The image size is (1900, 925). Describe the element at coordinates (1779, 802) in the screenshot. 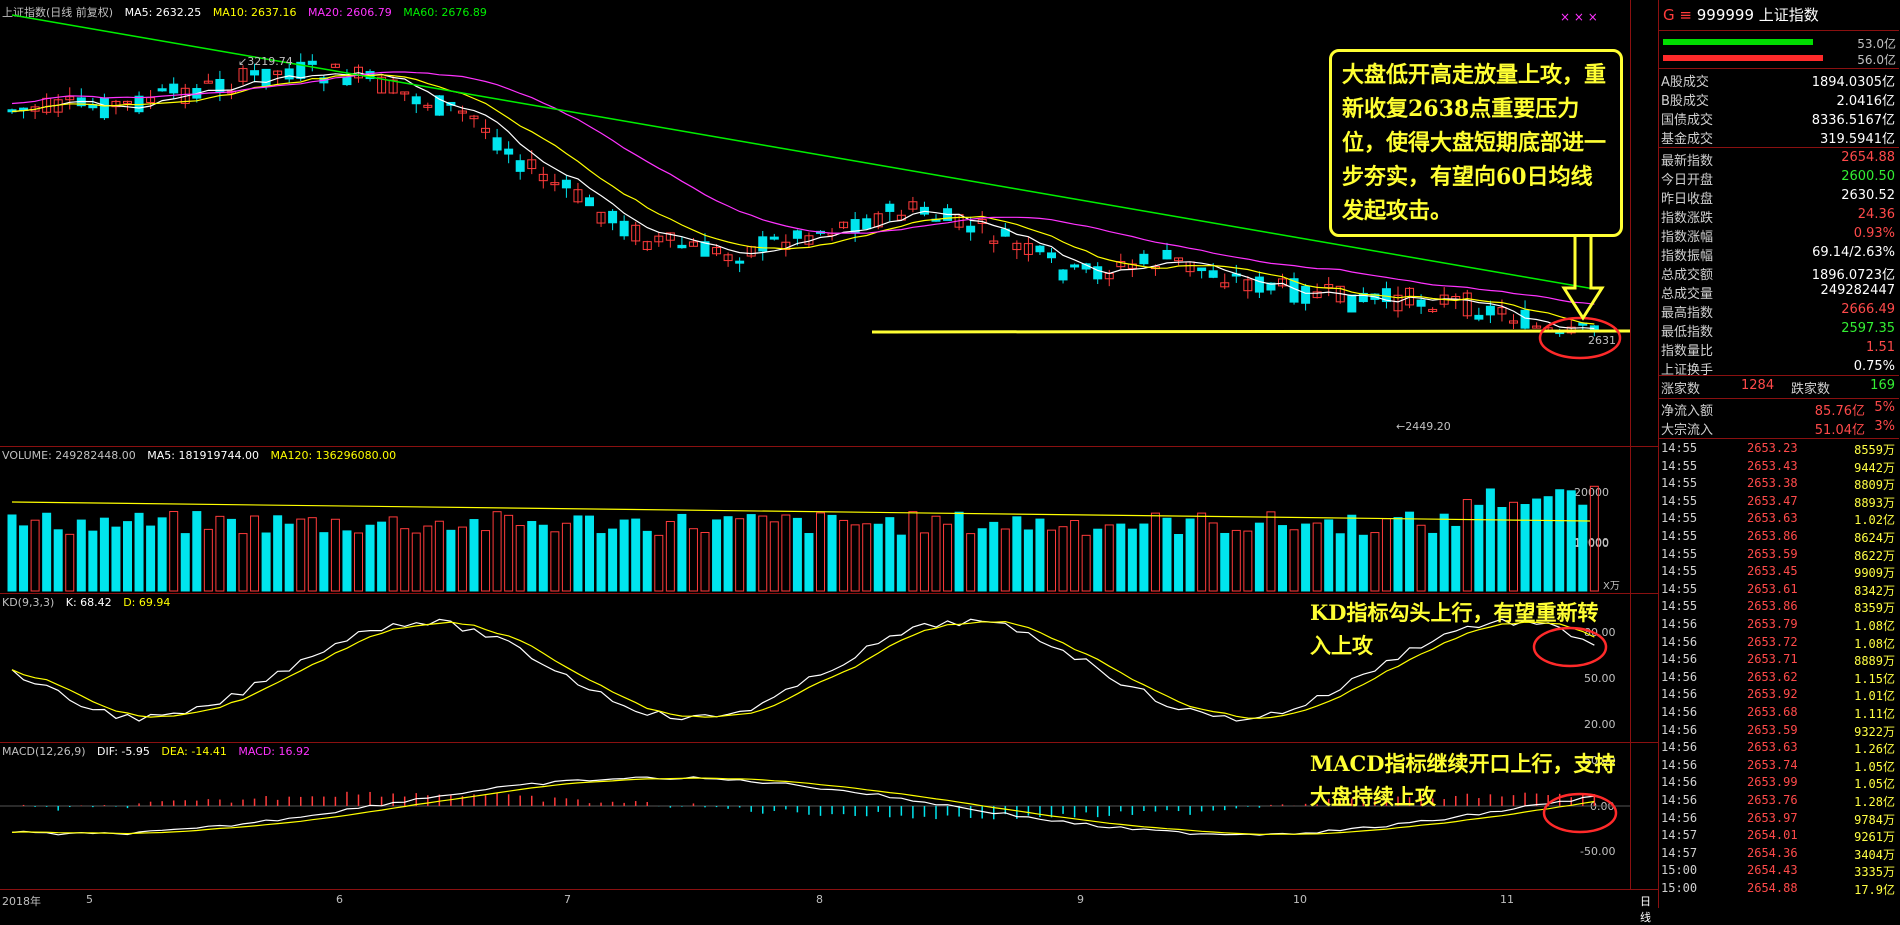

I see `tick-row: 14:56 2653.76 1.28亿` at that location.